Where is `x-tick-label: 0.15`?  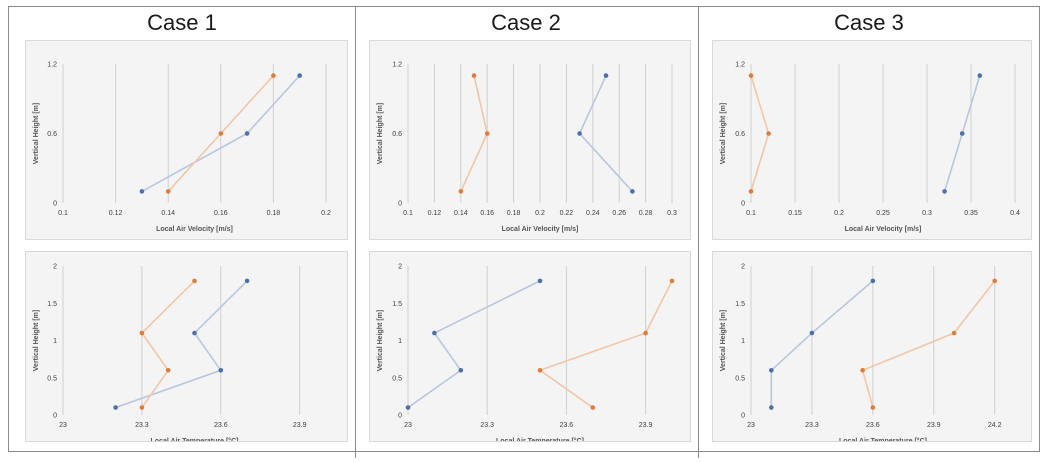 x-tick-label: 0.15 is located at coordinates (795, 213).